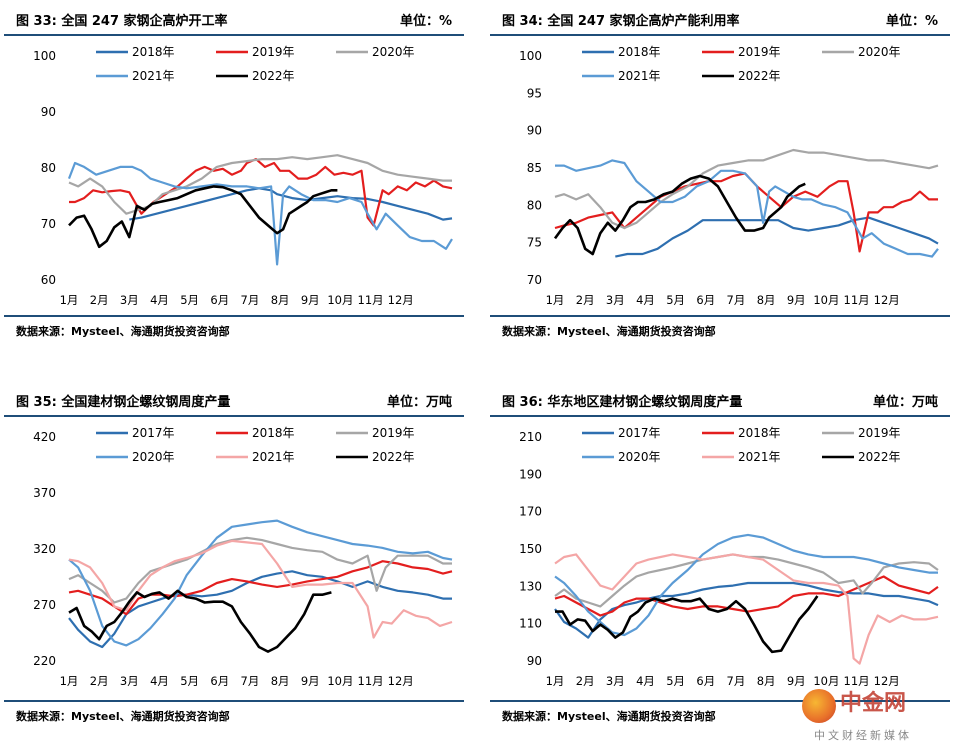 This screenshot has width=954, height=755. Describe the element at coordinates (911, 21) in the screenshot. I see `figure-unit: 单位：%` at that location.